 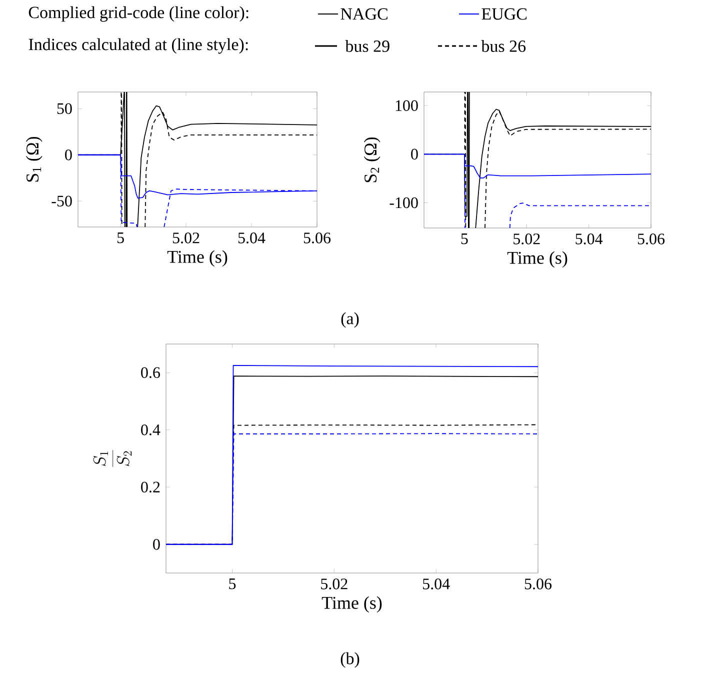 What do you see at coordinates (350, 660) in the screenshot?
I see `text: (b)` at bounding box center [350, 660].